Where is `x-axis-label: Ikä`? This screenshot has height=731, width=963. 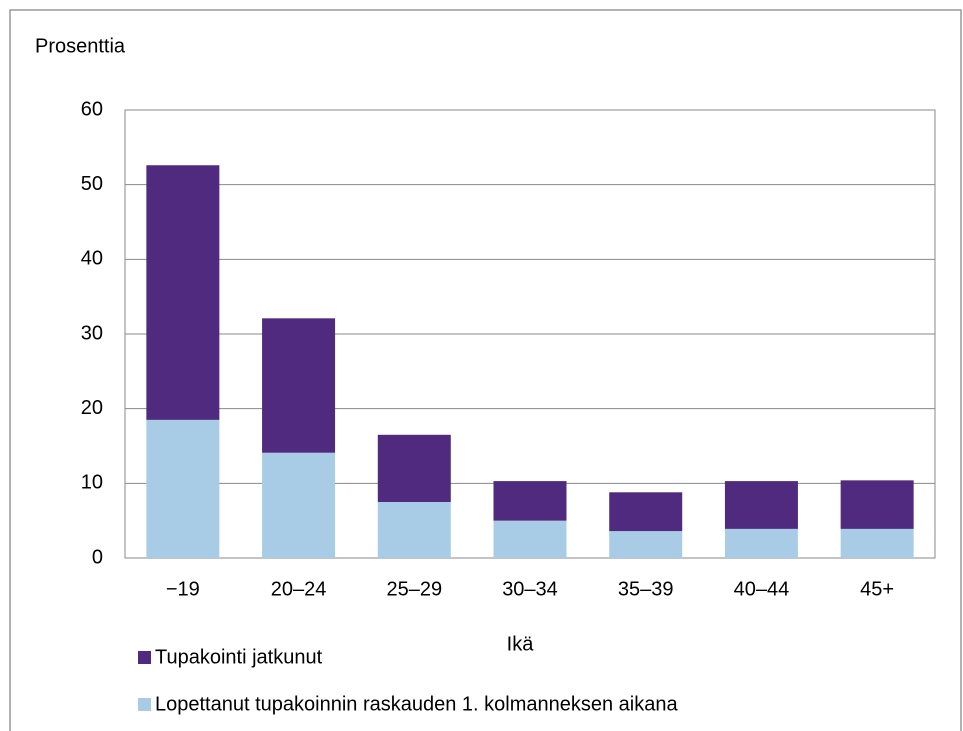 x-axis-label: Ikä is located at coordinates (521, 644).